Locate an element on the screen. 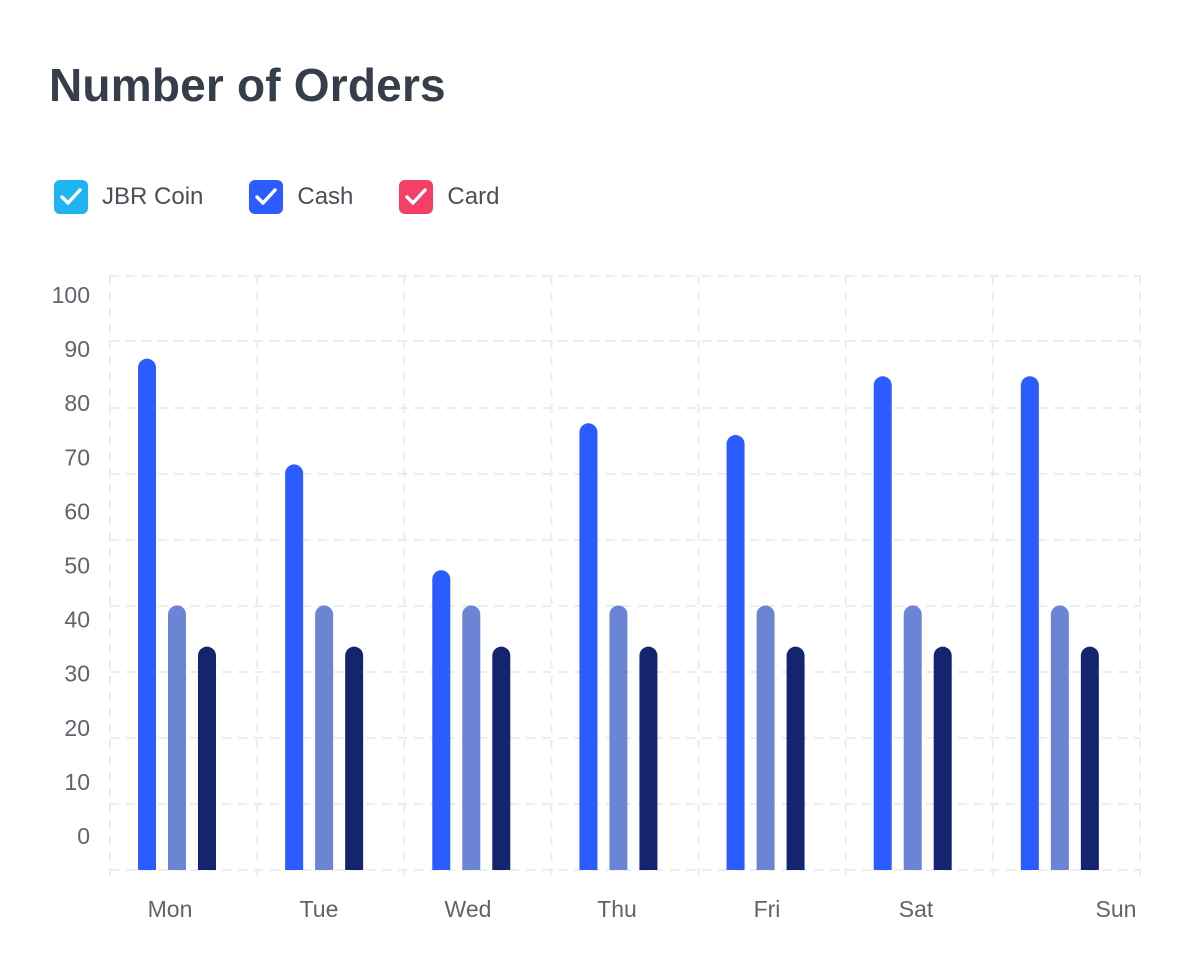  y-tick-label: 80 is located at coordinates (77, 403).